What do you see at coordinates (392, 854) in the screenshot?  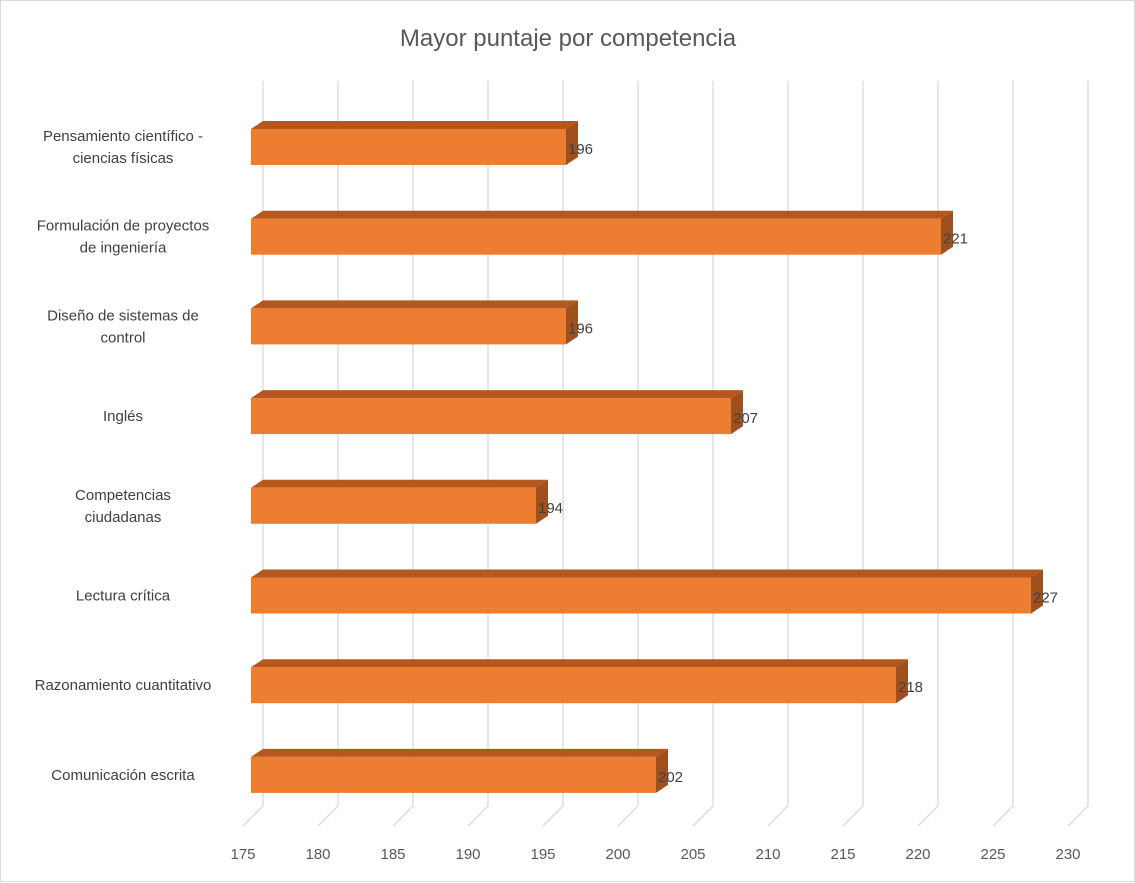 I see `x-tick-label: 185` at bounding box center [392, 854].